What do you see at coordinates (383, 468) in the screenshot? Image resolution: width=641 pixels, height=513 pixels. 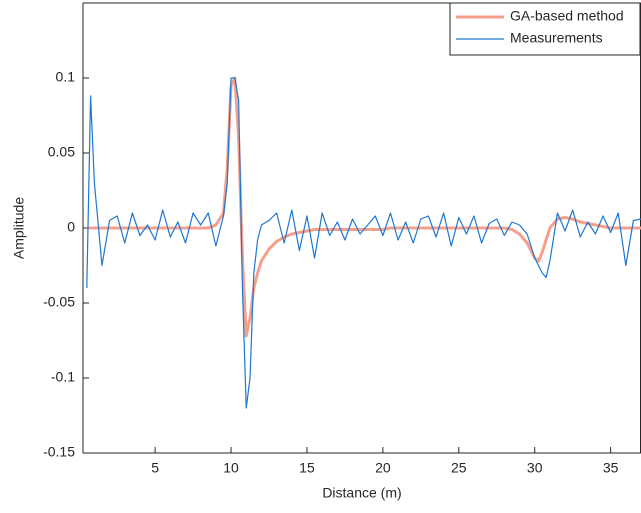 I see `x-tick-label: 20` at bounding box center [383, 468].